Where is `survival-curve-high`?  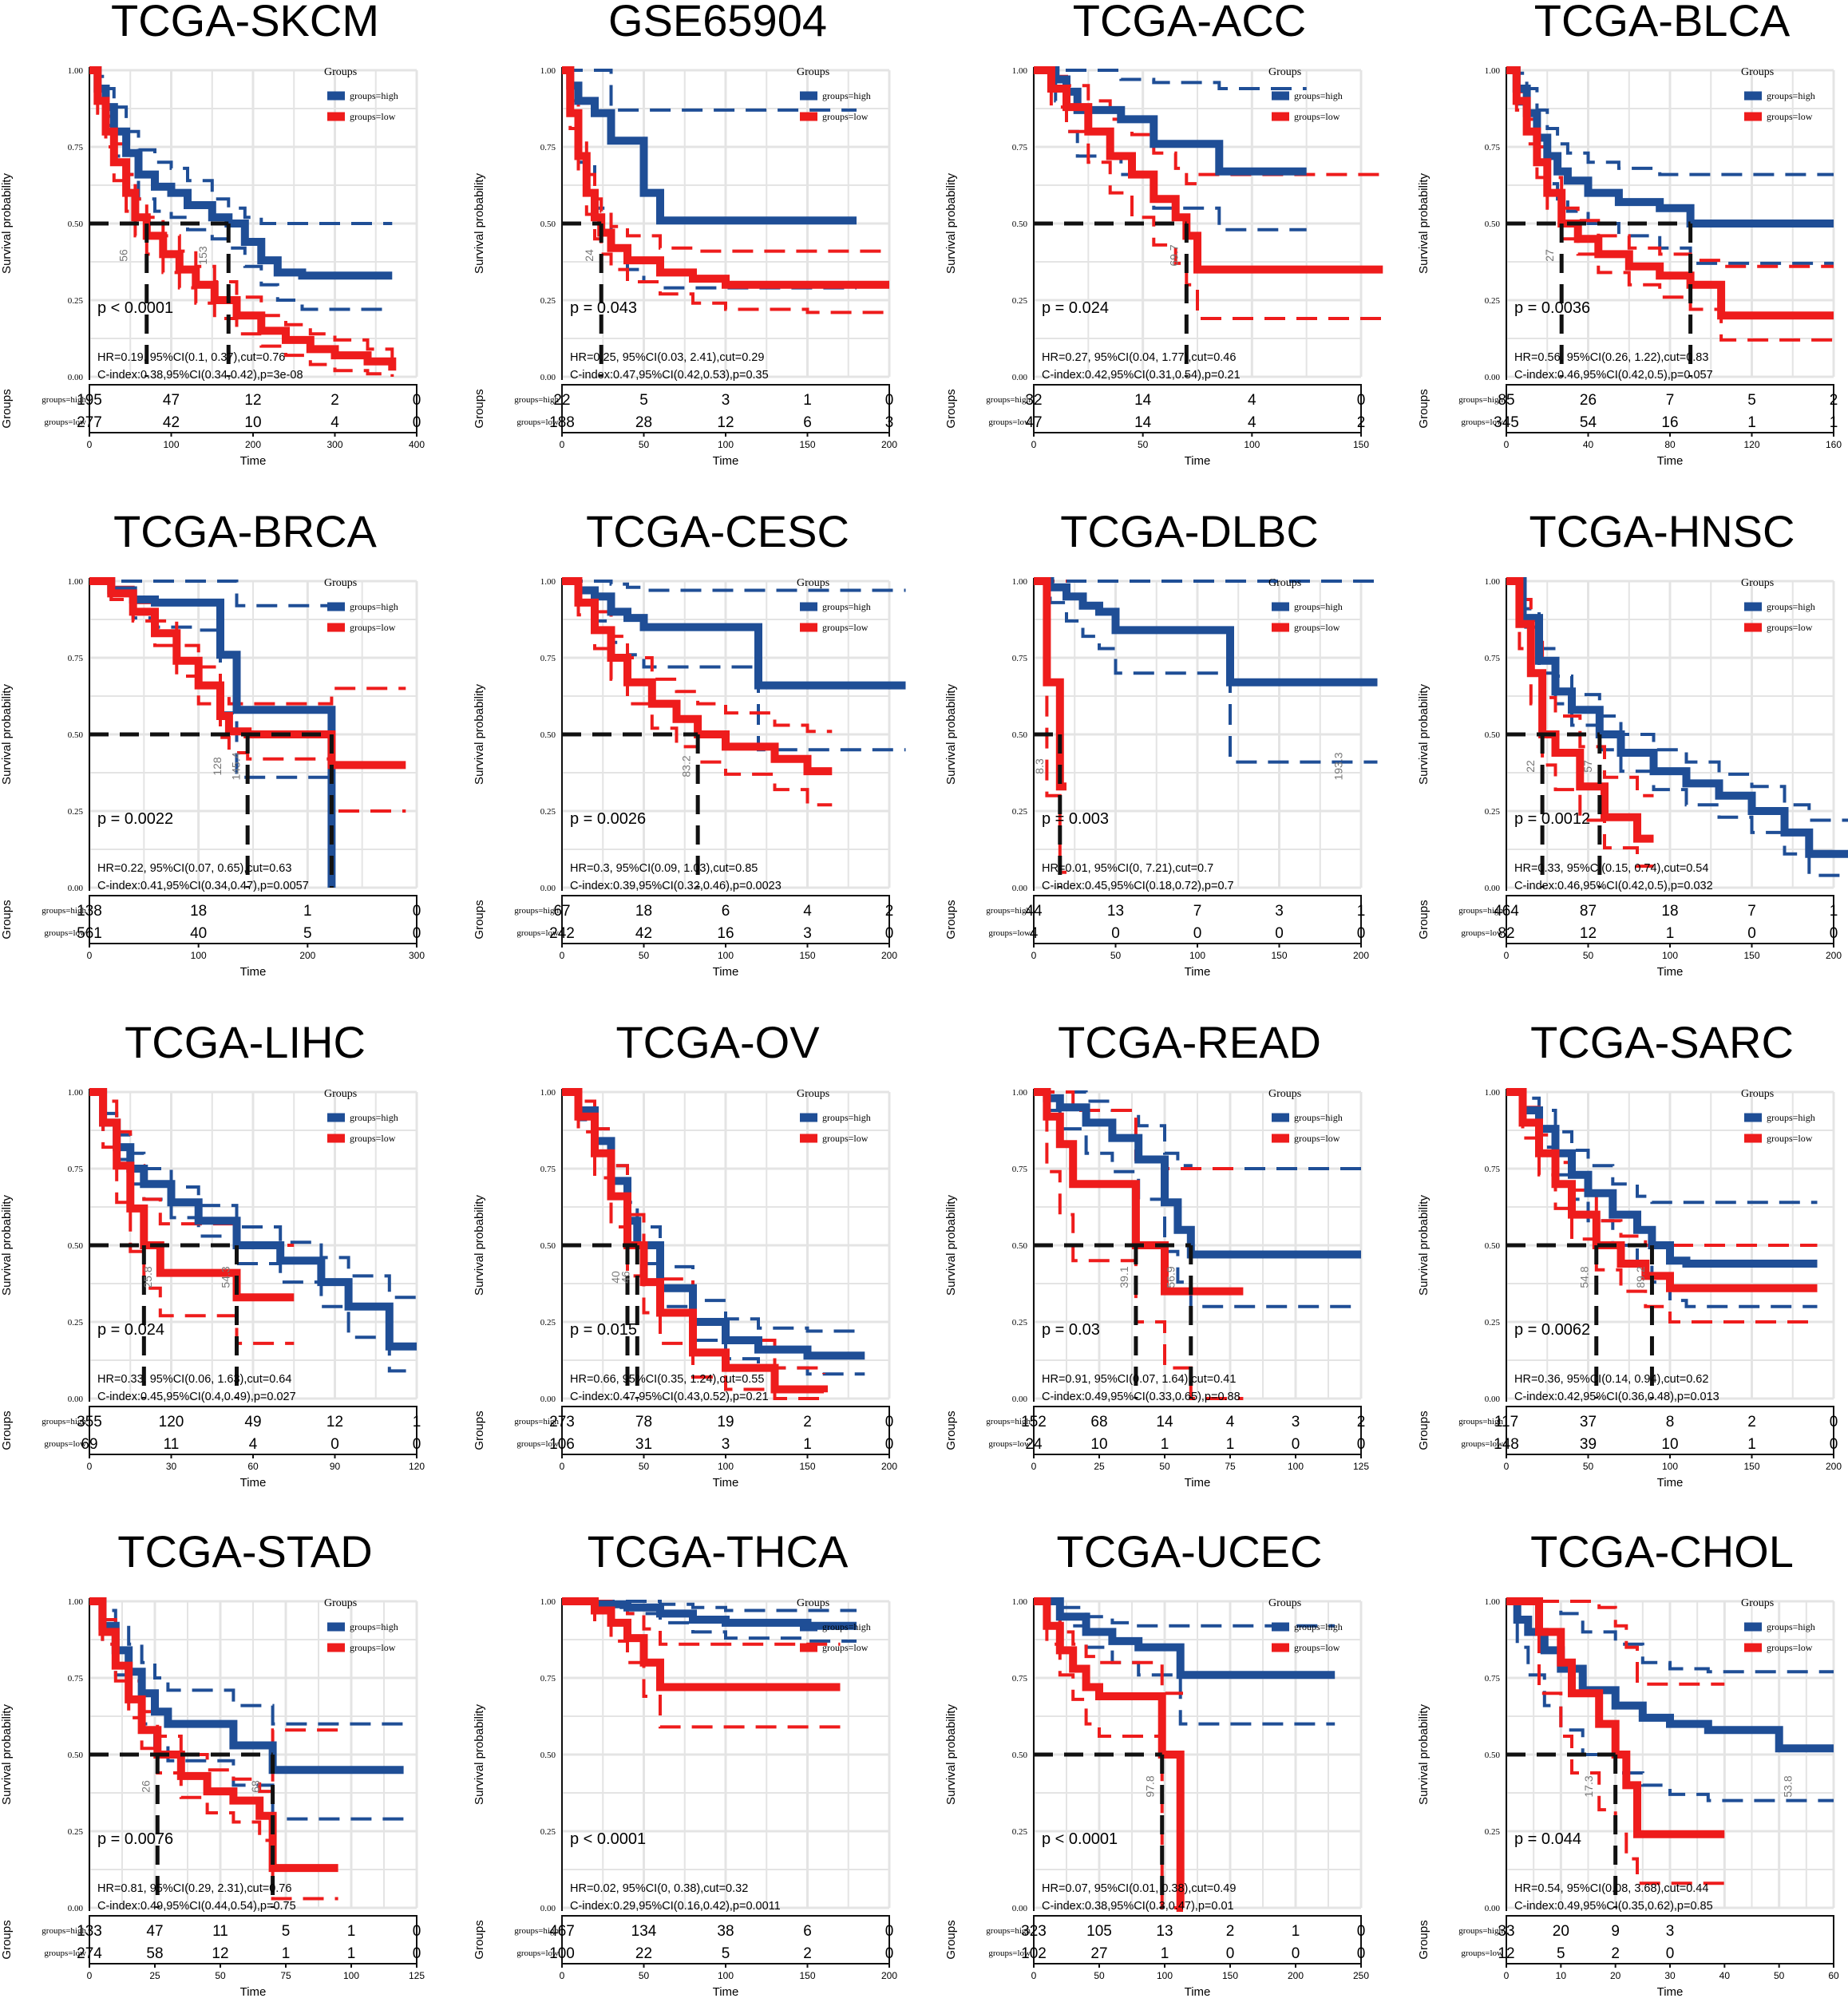 survival-curve-high is located at coordinates (246, 1686).